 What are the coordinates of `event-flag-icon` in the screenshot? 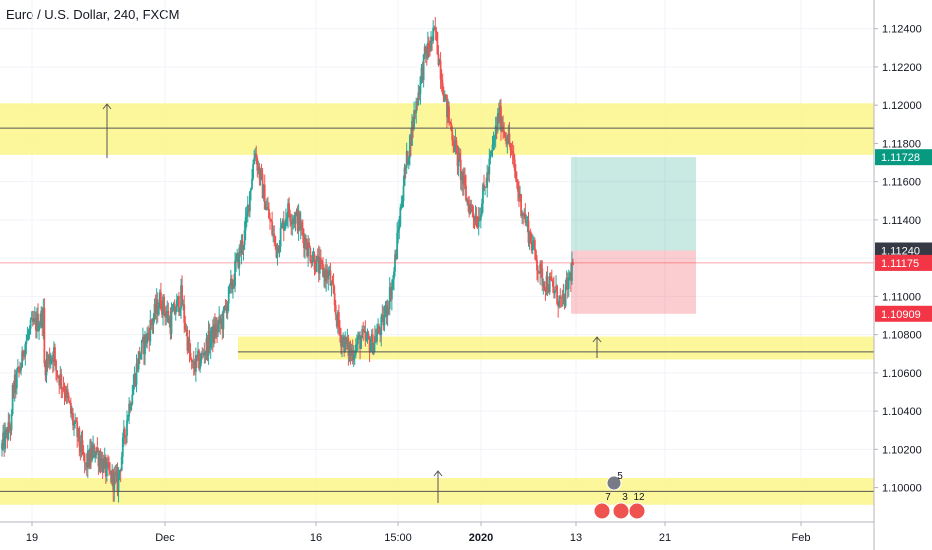 It's located at (614, 483).